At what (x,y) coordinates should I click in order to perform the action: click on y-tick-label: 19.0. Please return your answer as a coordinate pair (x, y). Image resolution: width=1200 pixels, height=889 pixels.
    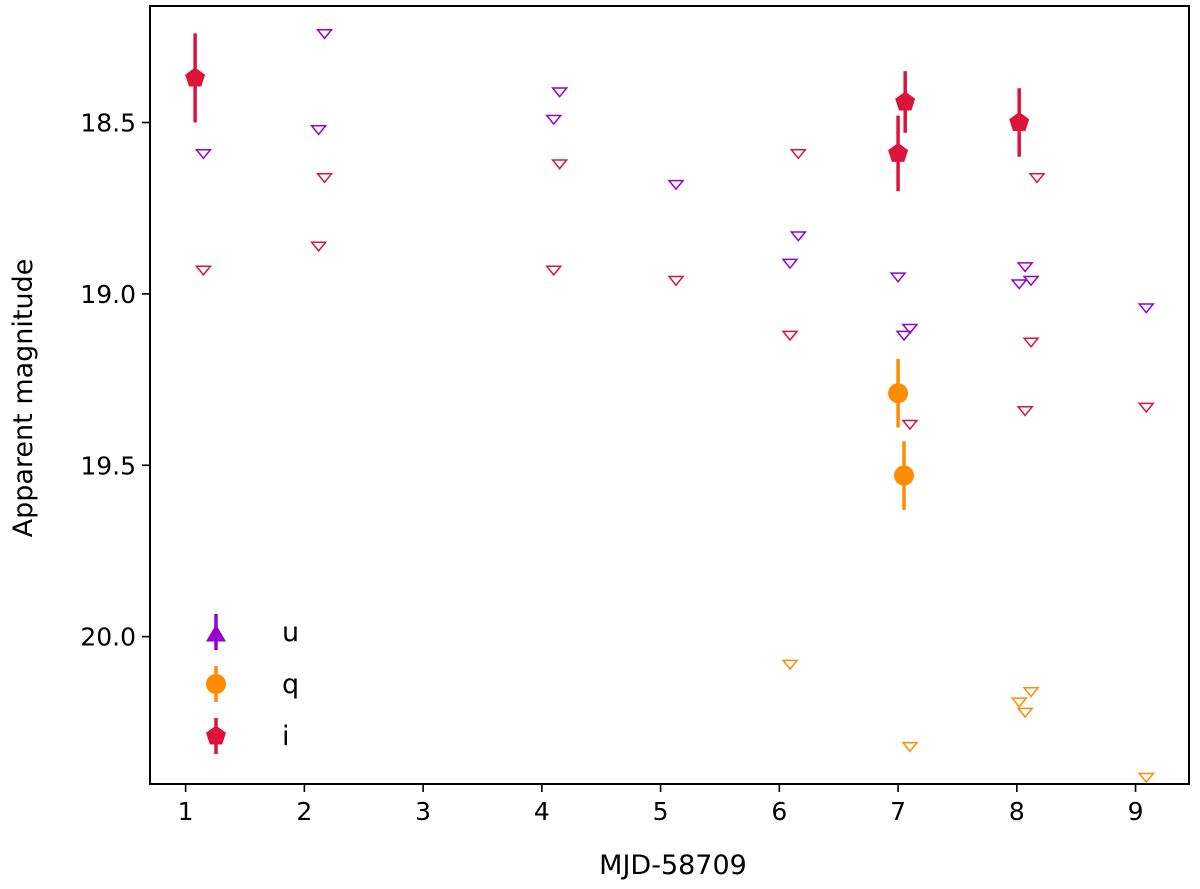
    Looking at the image, I should click on (108, 294).